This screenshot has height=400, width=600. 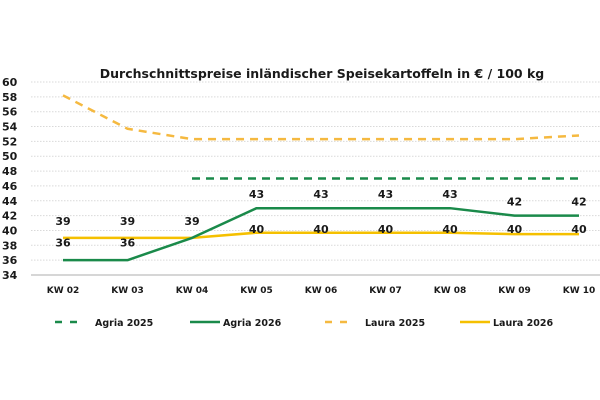 I want to click on x-tick-label: KW 05, so click(x=256, y=291).